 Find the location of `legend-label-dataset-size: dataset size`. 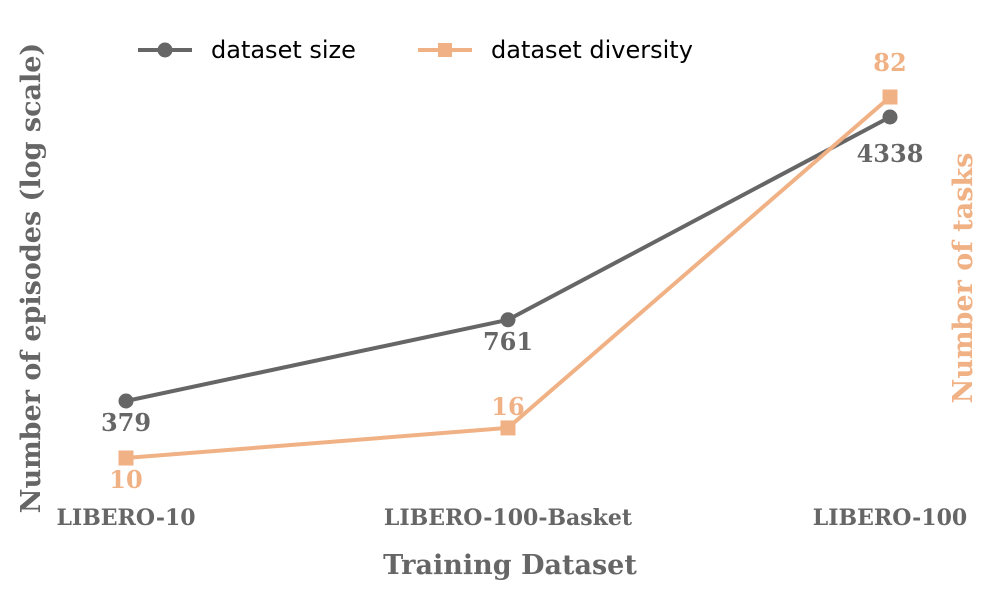

legend-label-dataset-size: dataset size is located at coordinates (283, 50).